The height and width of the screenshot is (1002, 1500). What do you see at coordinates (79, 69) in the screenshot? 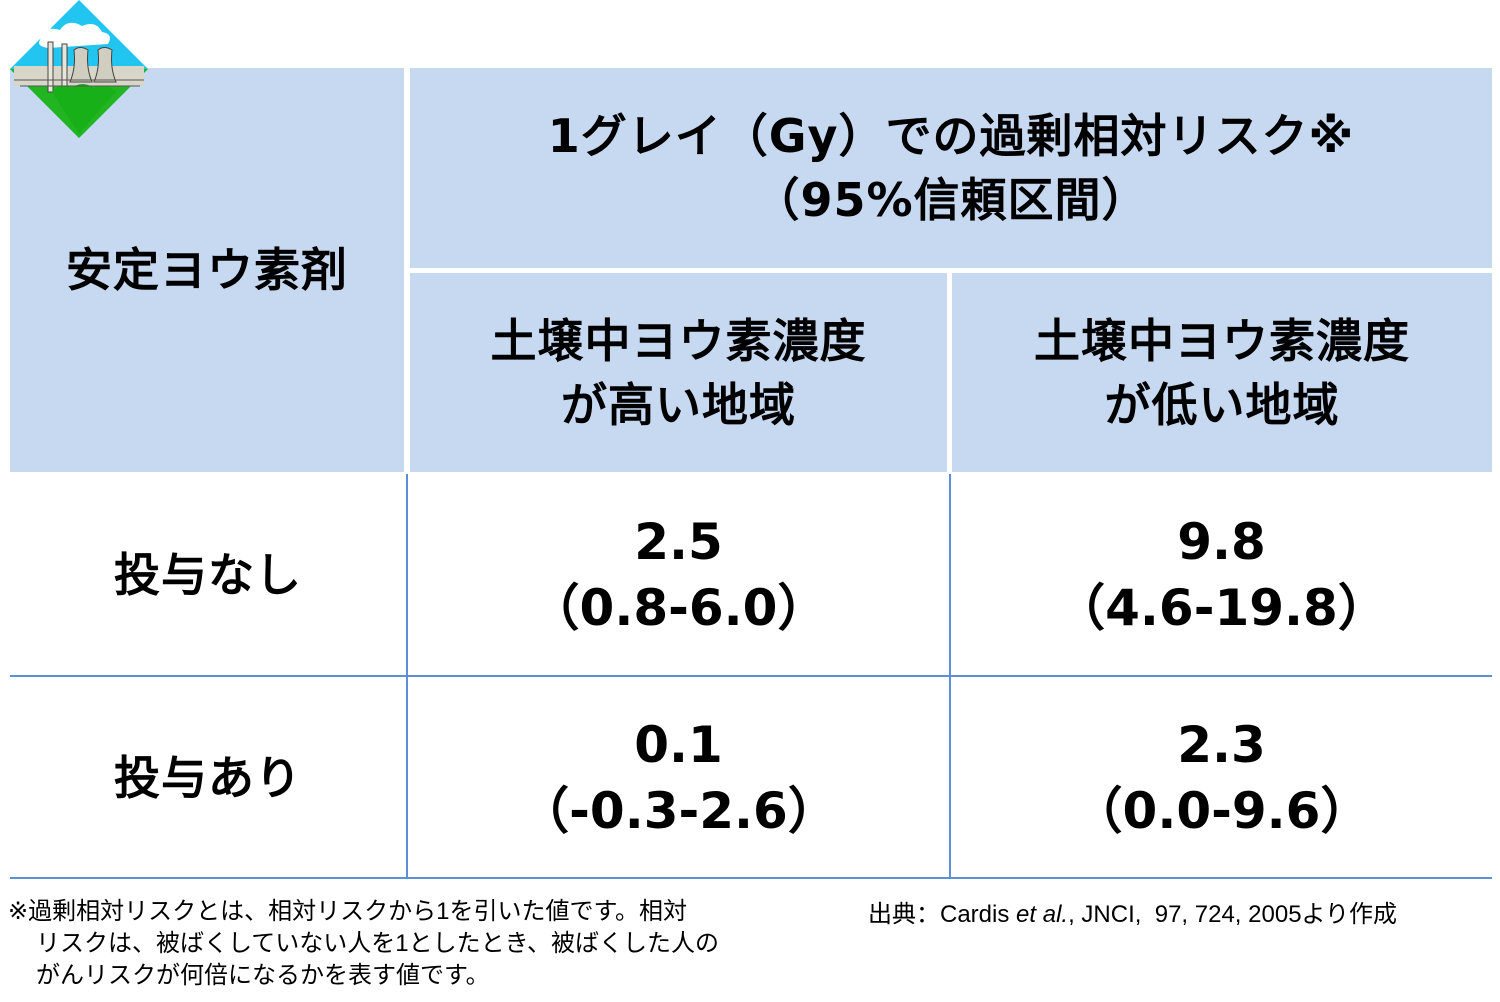
I see `nuclear-power-plant-icon` at bounding box center [79, 69].